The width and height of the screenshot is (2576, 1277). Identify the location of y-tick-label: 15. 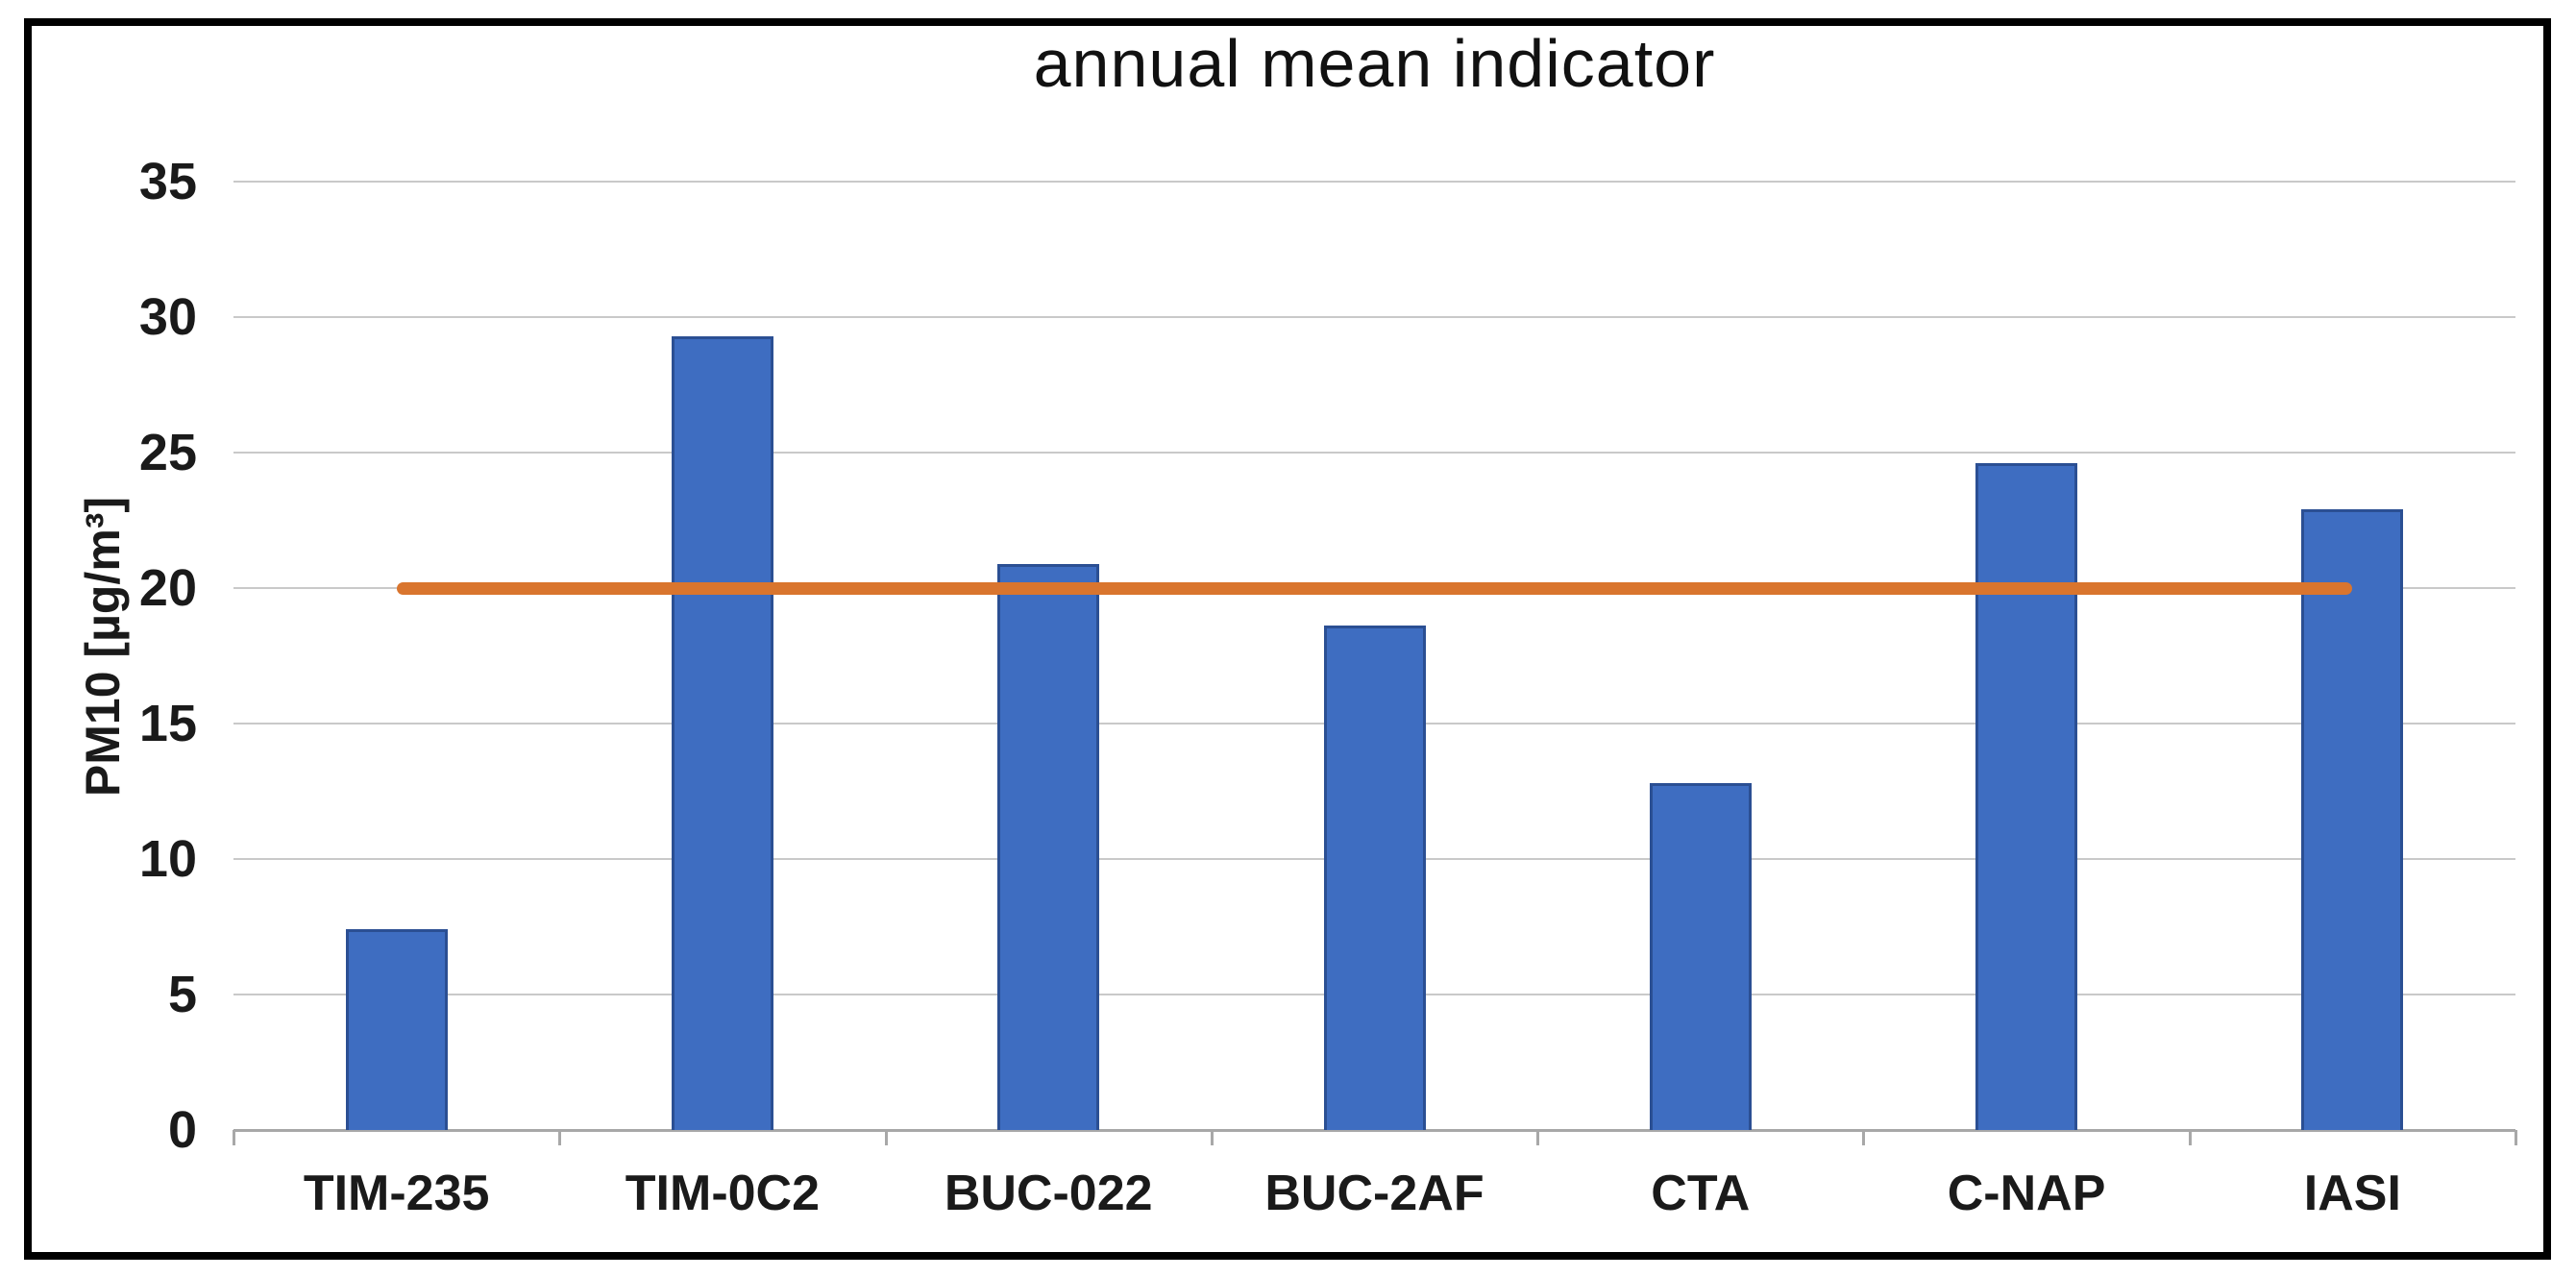
(167, 723).